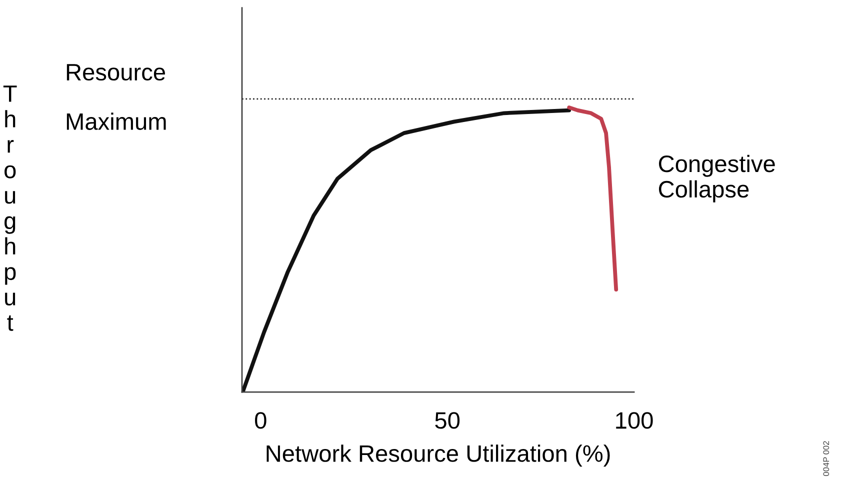 Image resolution: width=842 pixels, height=491 pixels. Describe the element at coordinates (447, 420) in the screenshot. I see `x-tick-label: 50` at that location.